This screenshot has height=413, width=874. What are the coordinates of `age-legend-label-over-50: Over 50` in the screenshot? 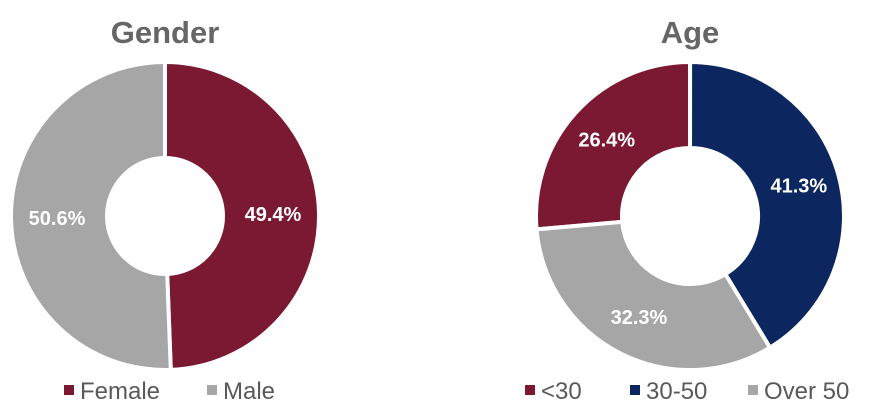 It's located at (806, 391).